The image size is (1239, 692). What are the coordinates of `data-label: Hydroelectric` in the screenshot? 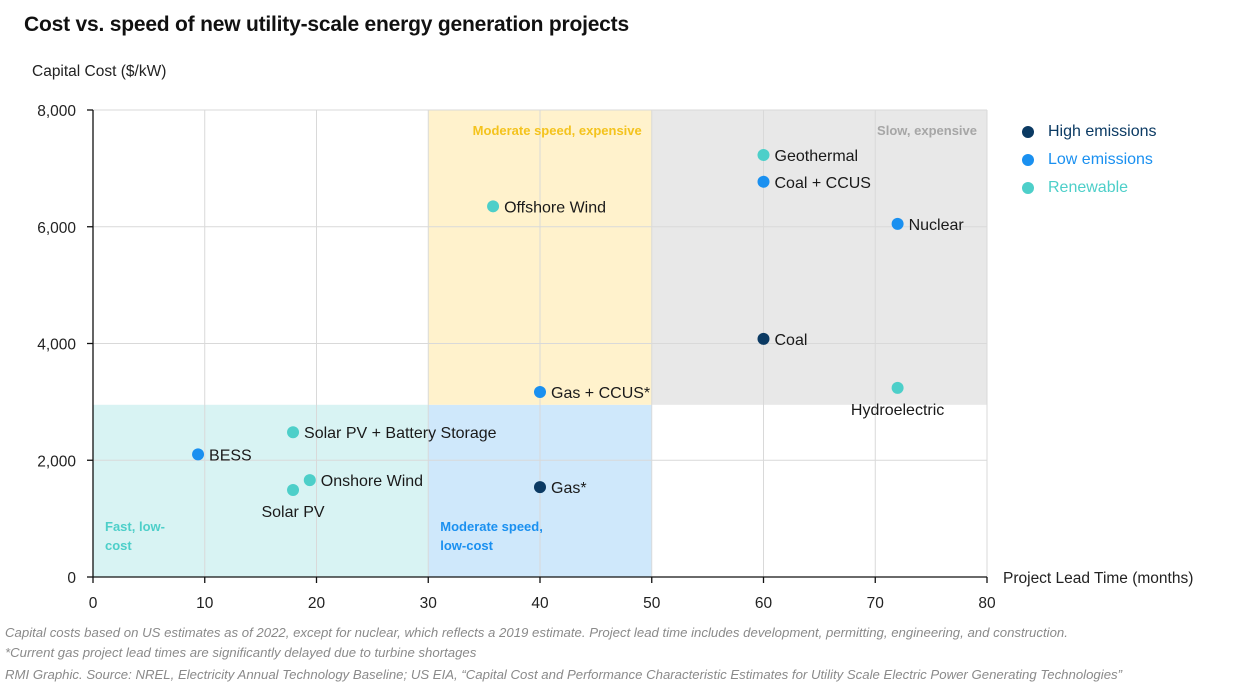 It's located at (897, 410).